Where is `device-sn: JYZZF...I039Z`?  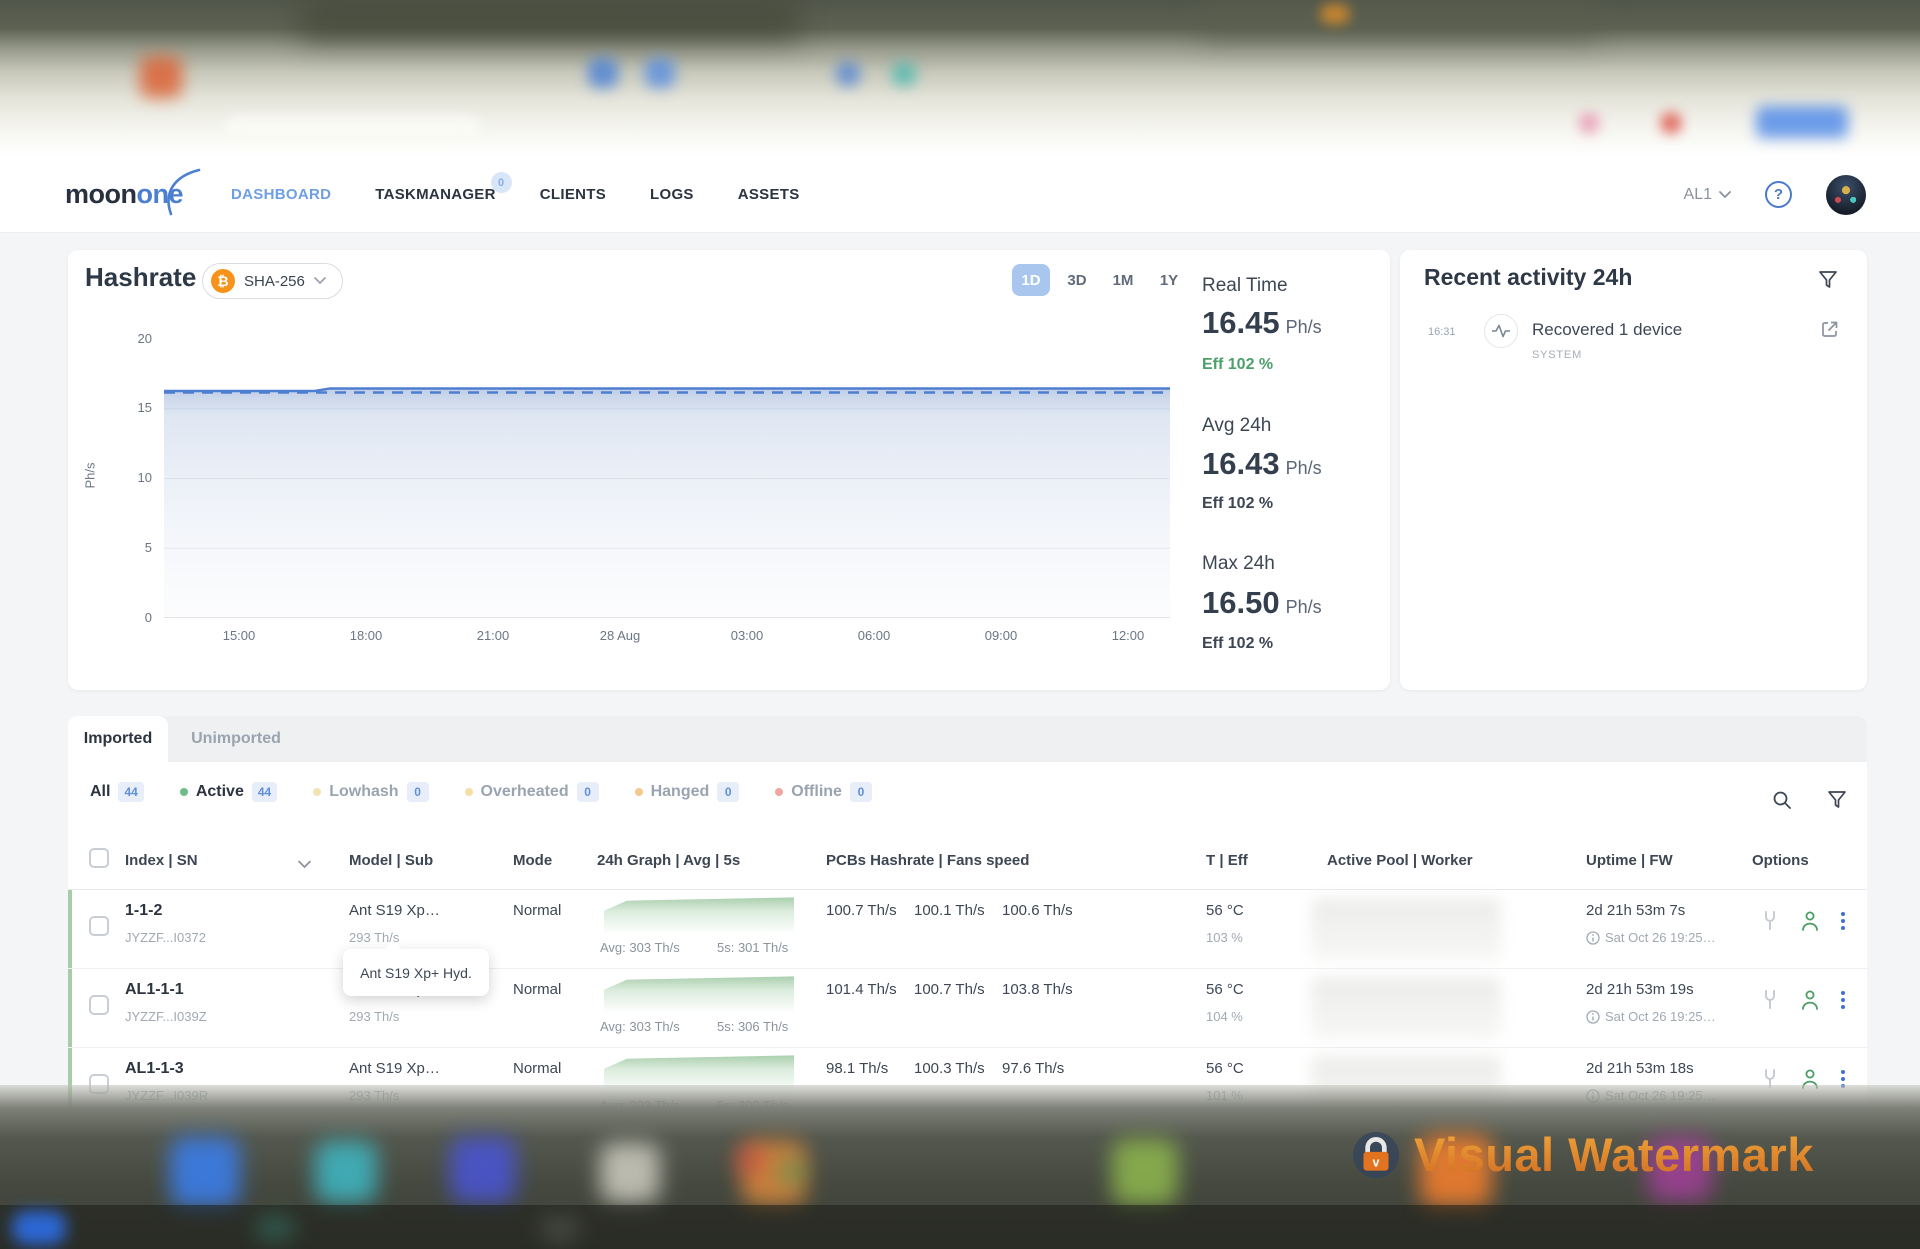 device-sn: JYZZF...I039Z is located at coordinates (166, 1016).